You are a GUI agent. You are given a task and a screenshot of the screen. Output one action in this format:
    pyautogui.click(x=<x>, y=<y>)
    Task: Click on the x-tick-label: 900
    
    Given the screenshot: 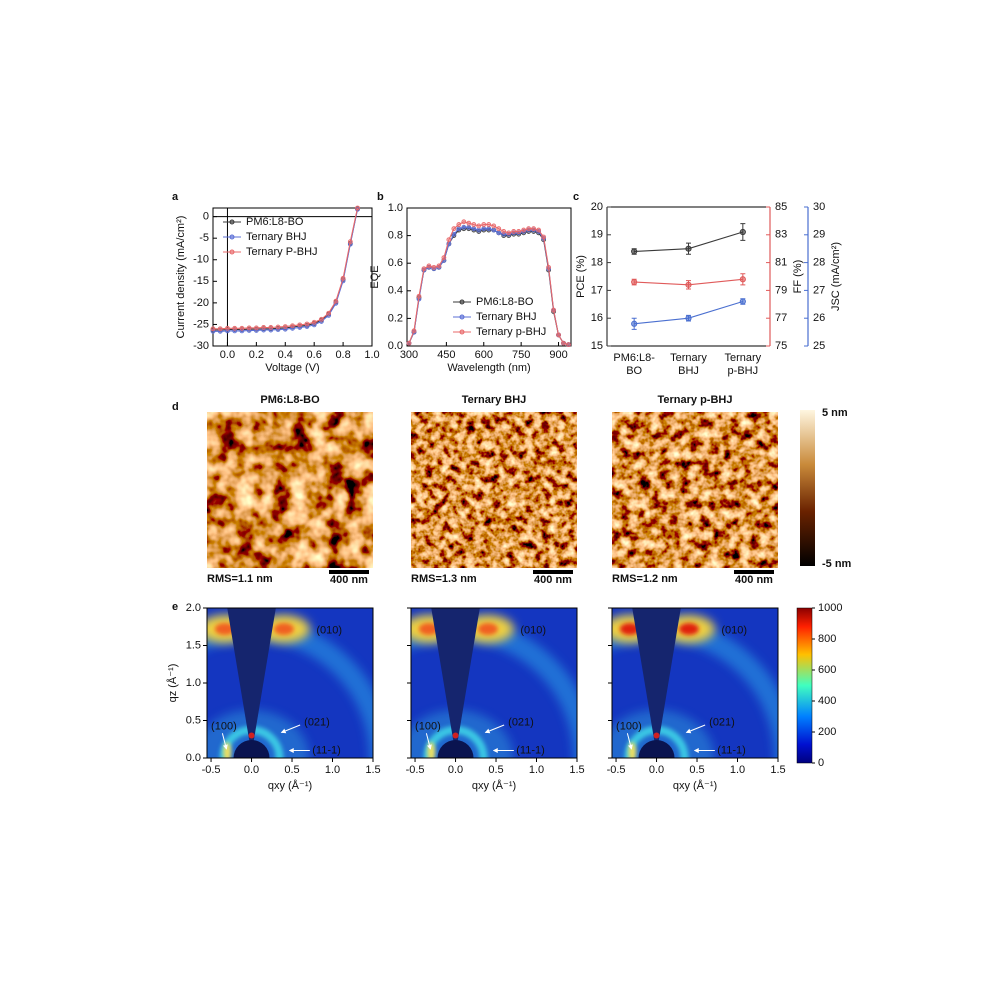 What is the action you would take?
    pyautogui.click(x=558, y=355)
    